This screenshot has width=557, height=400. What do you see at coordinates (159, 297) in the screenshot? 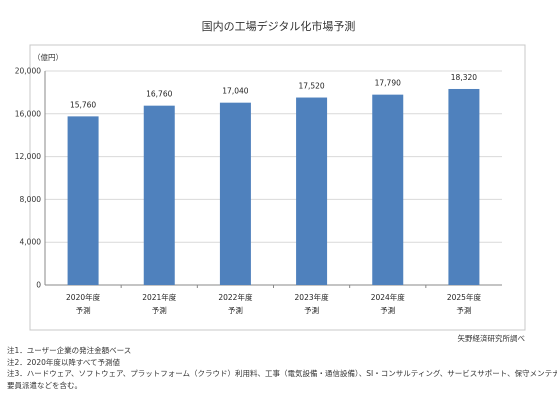
I see `x-tick-label-year: 2021年度` at bounding box center [159, 297].